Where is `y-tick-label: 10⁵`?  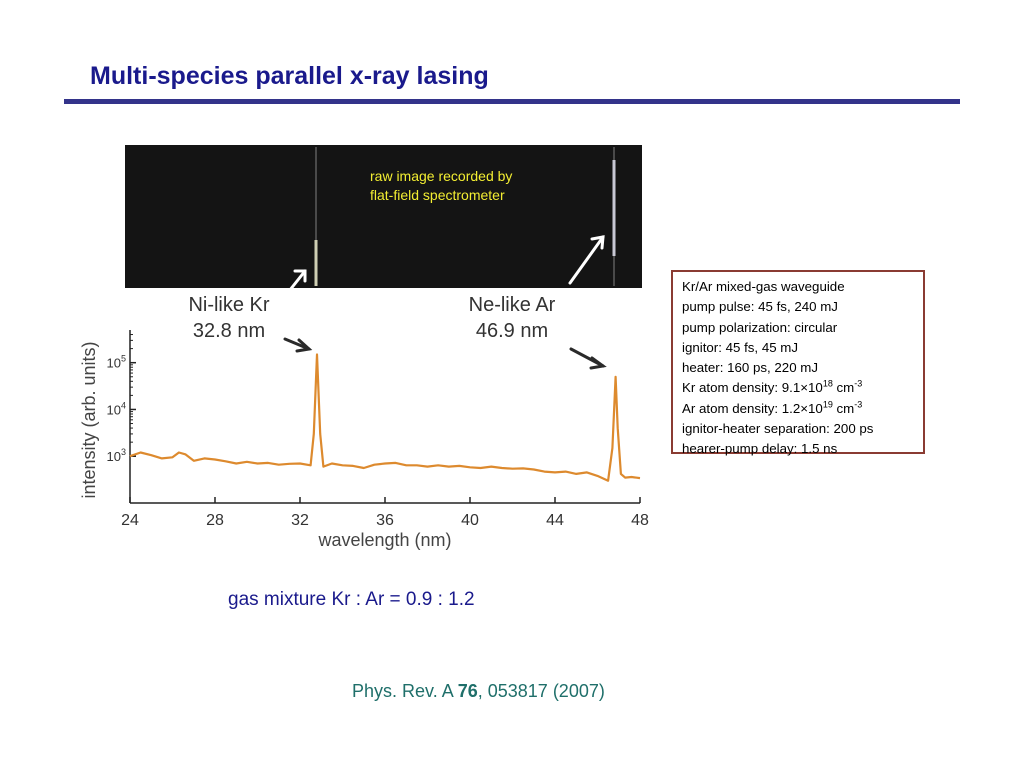 y-tick-label: 10⁵ is located at coordinates (116, 362).